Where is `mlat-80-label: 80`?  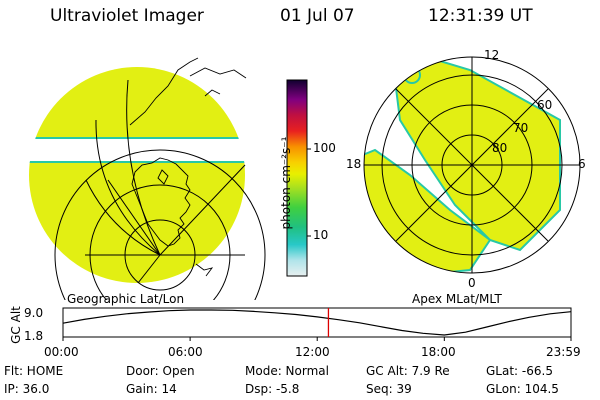
mlat-80-label: 80 is located at coordinates (500, 148).